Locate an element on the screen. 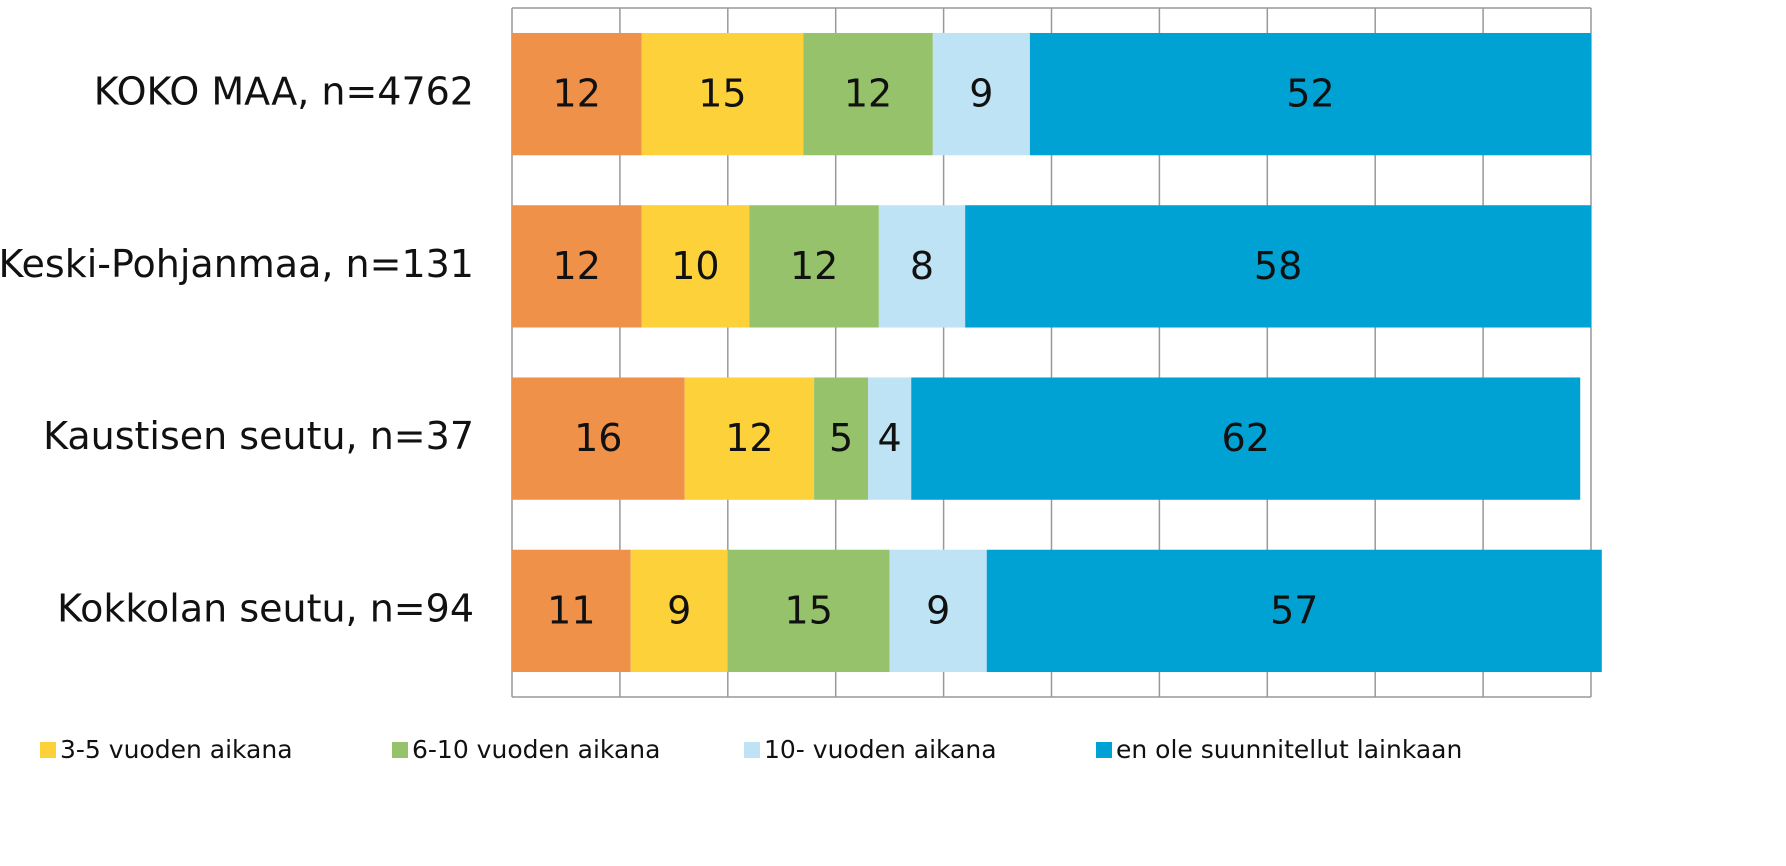 The image size is (1786, 866). category-label: KOKO MAA, n=4762 is located at coordinates (284, 92).